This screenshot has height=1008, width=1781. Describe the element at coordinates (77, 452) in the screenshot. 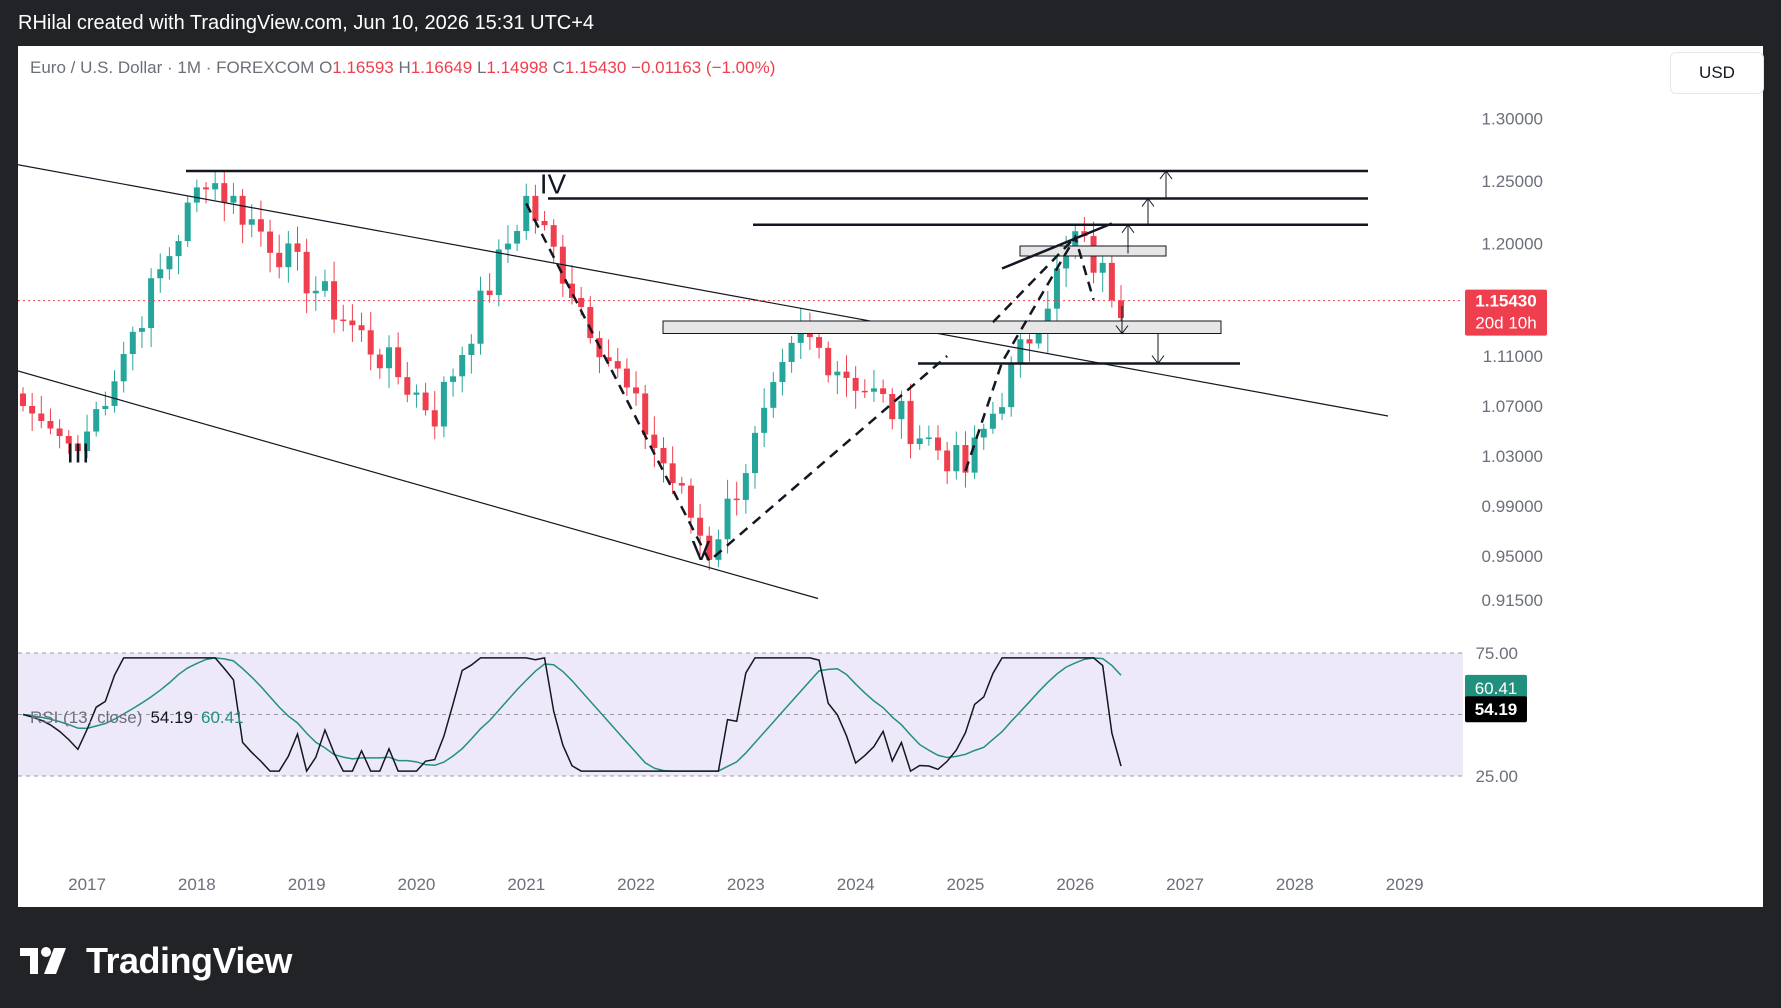

I see `wave-label-iii: III` at that location.